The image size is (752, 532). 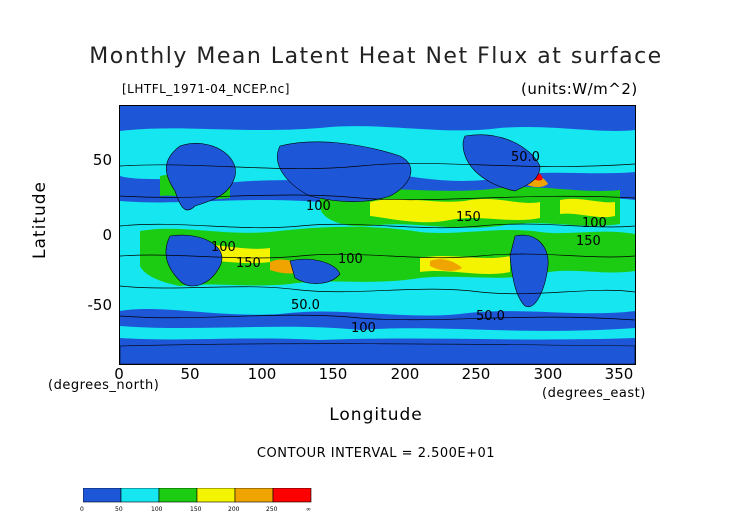 What do you see at coordinates (376, 415) in the screenshot?
I see `x-axis-label: Longitude` at bounding box center [376, 415].